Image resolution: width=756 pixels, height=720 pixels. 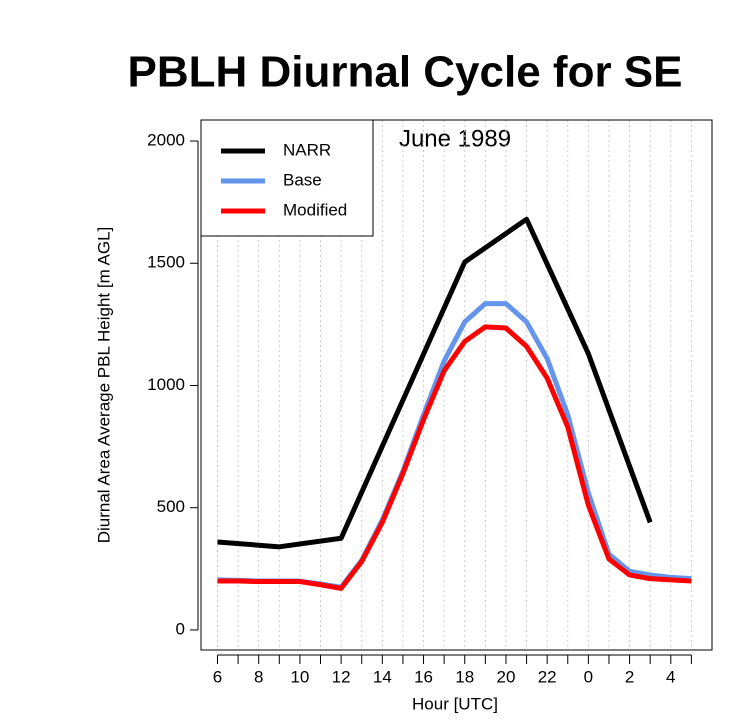 I want to click on x-tick-label: 4, so click(x=670, y=676).